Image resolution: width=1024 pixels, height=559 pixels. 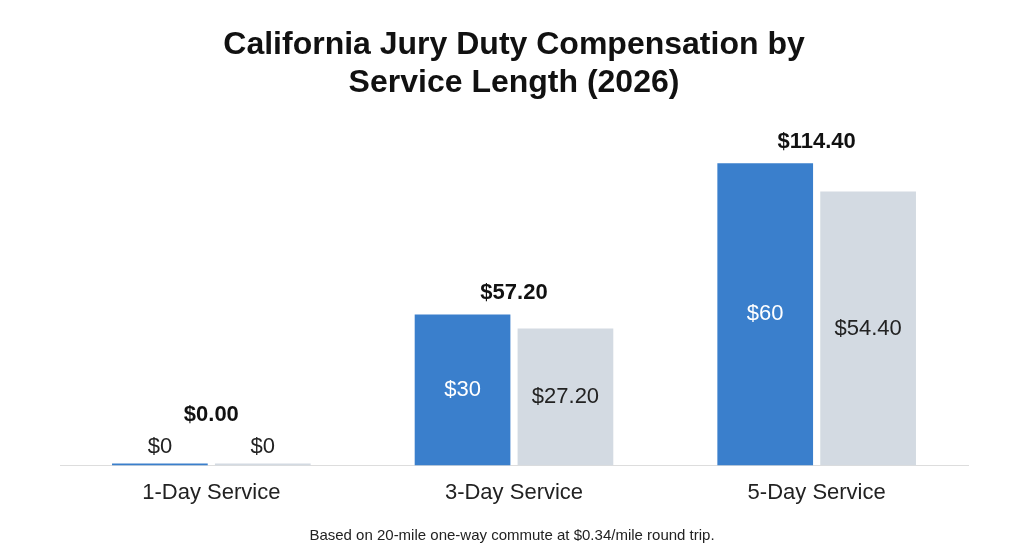 What do you see at coordinates (211, 413) in the screenshot?
I see `total-label: $0.00` at bounding box center [211, 413].